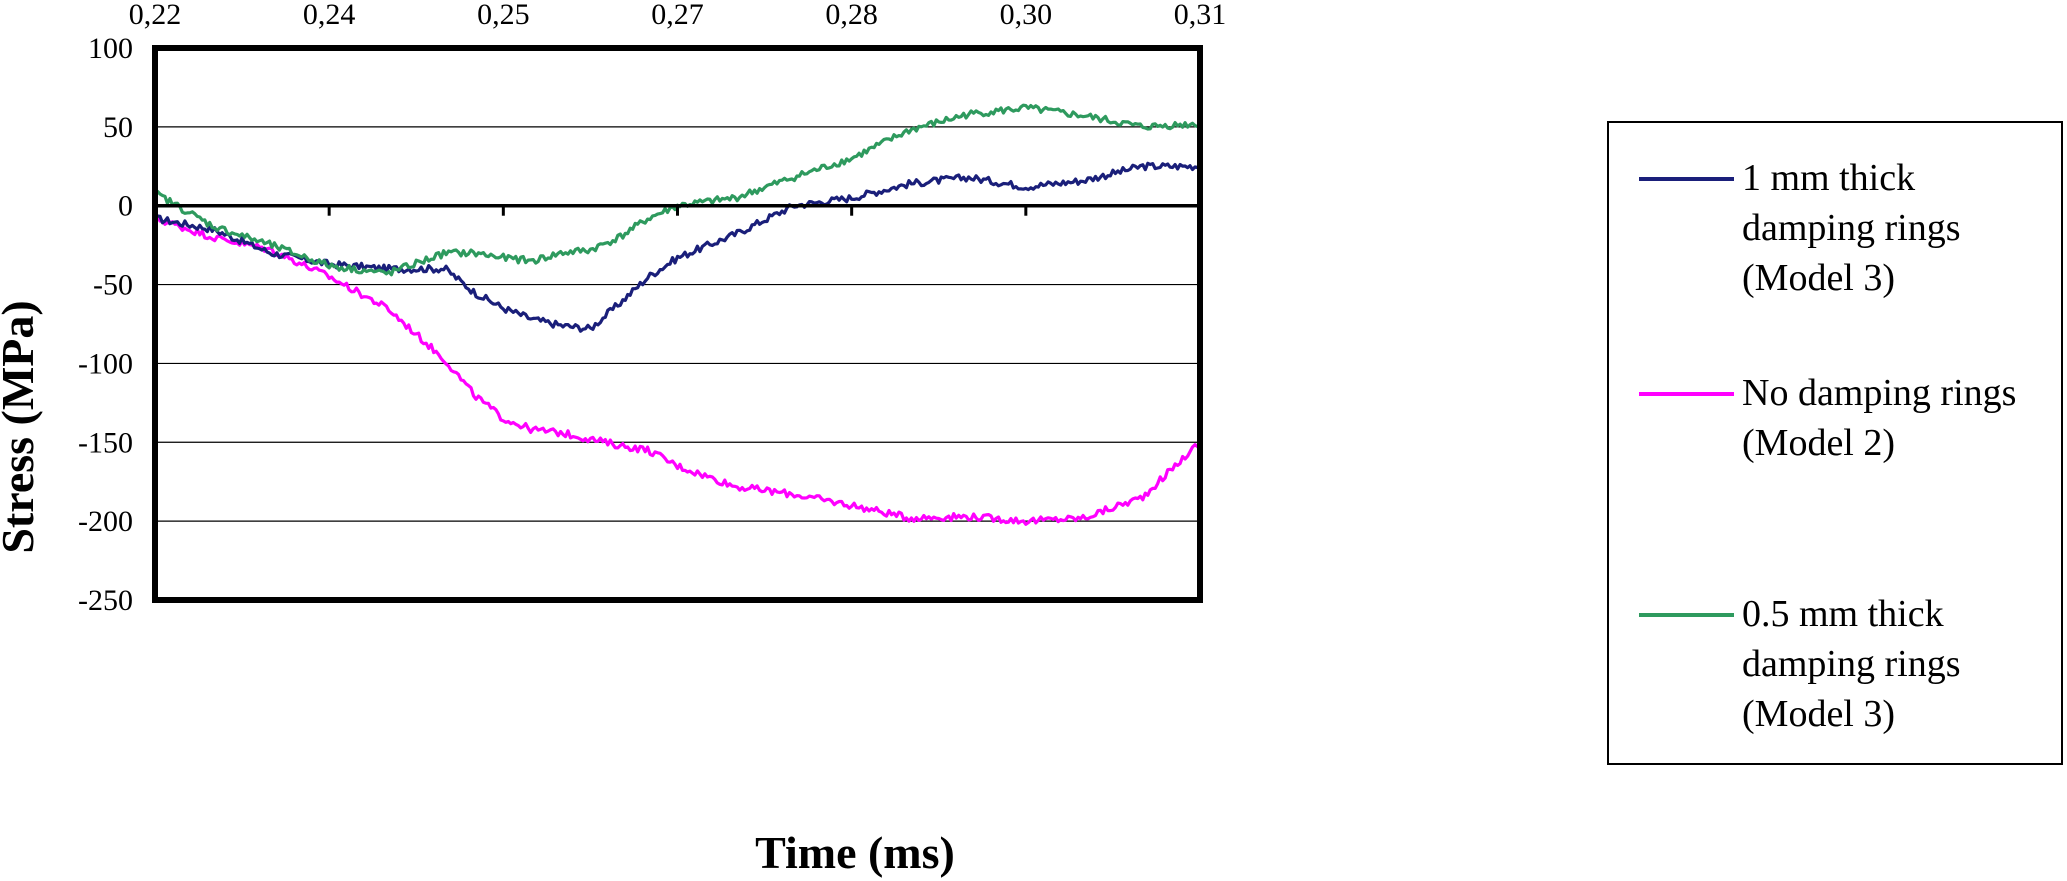 The width and height of the screenshot is (2067, 881). What do you see at coordinates (105, 324) in the screenshot?
I see `y-tick-labels: 100 50 0 -50 -100 -150 -200 -250` at bounding box center [105, 324].